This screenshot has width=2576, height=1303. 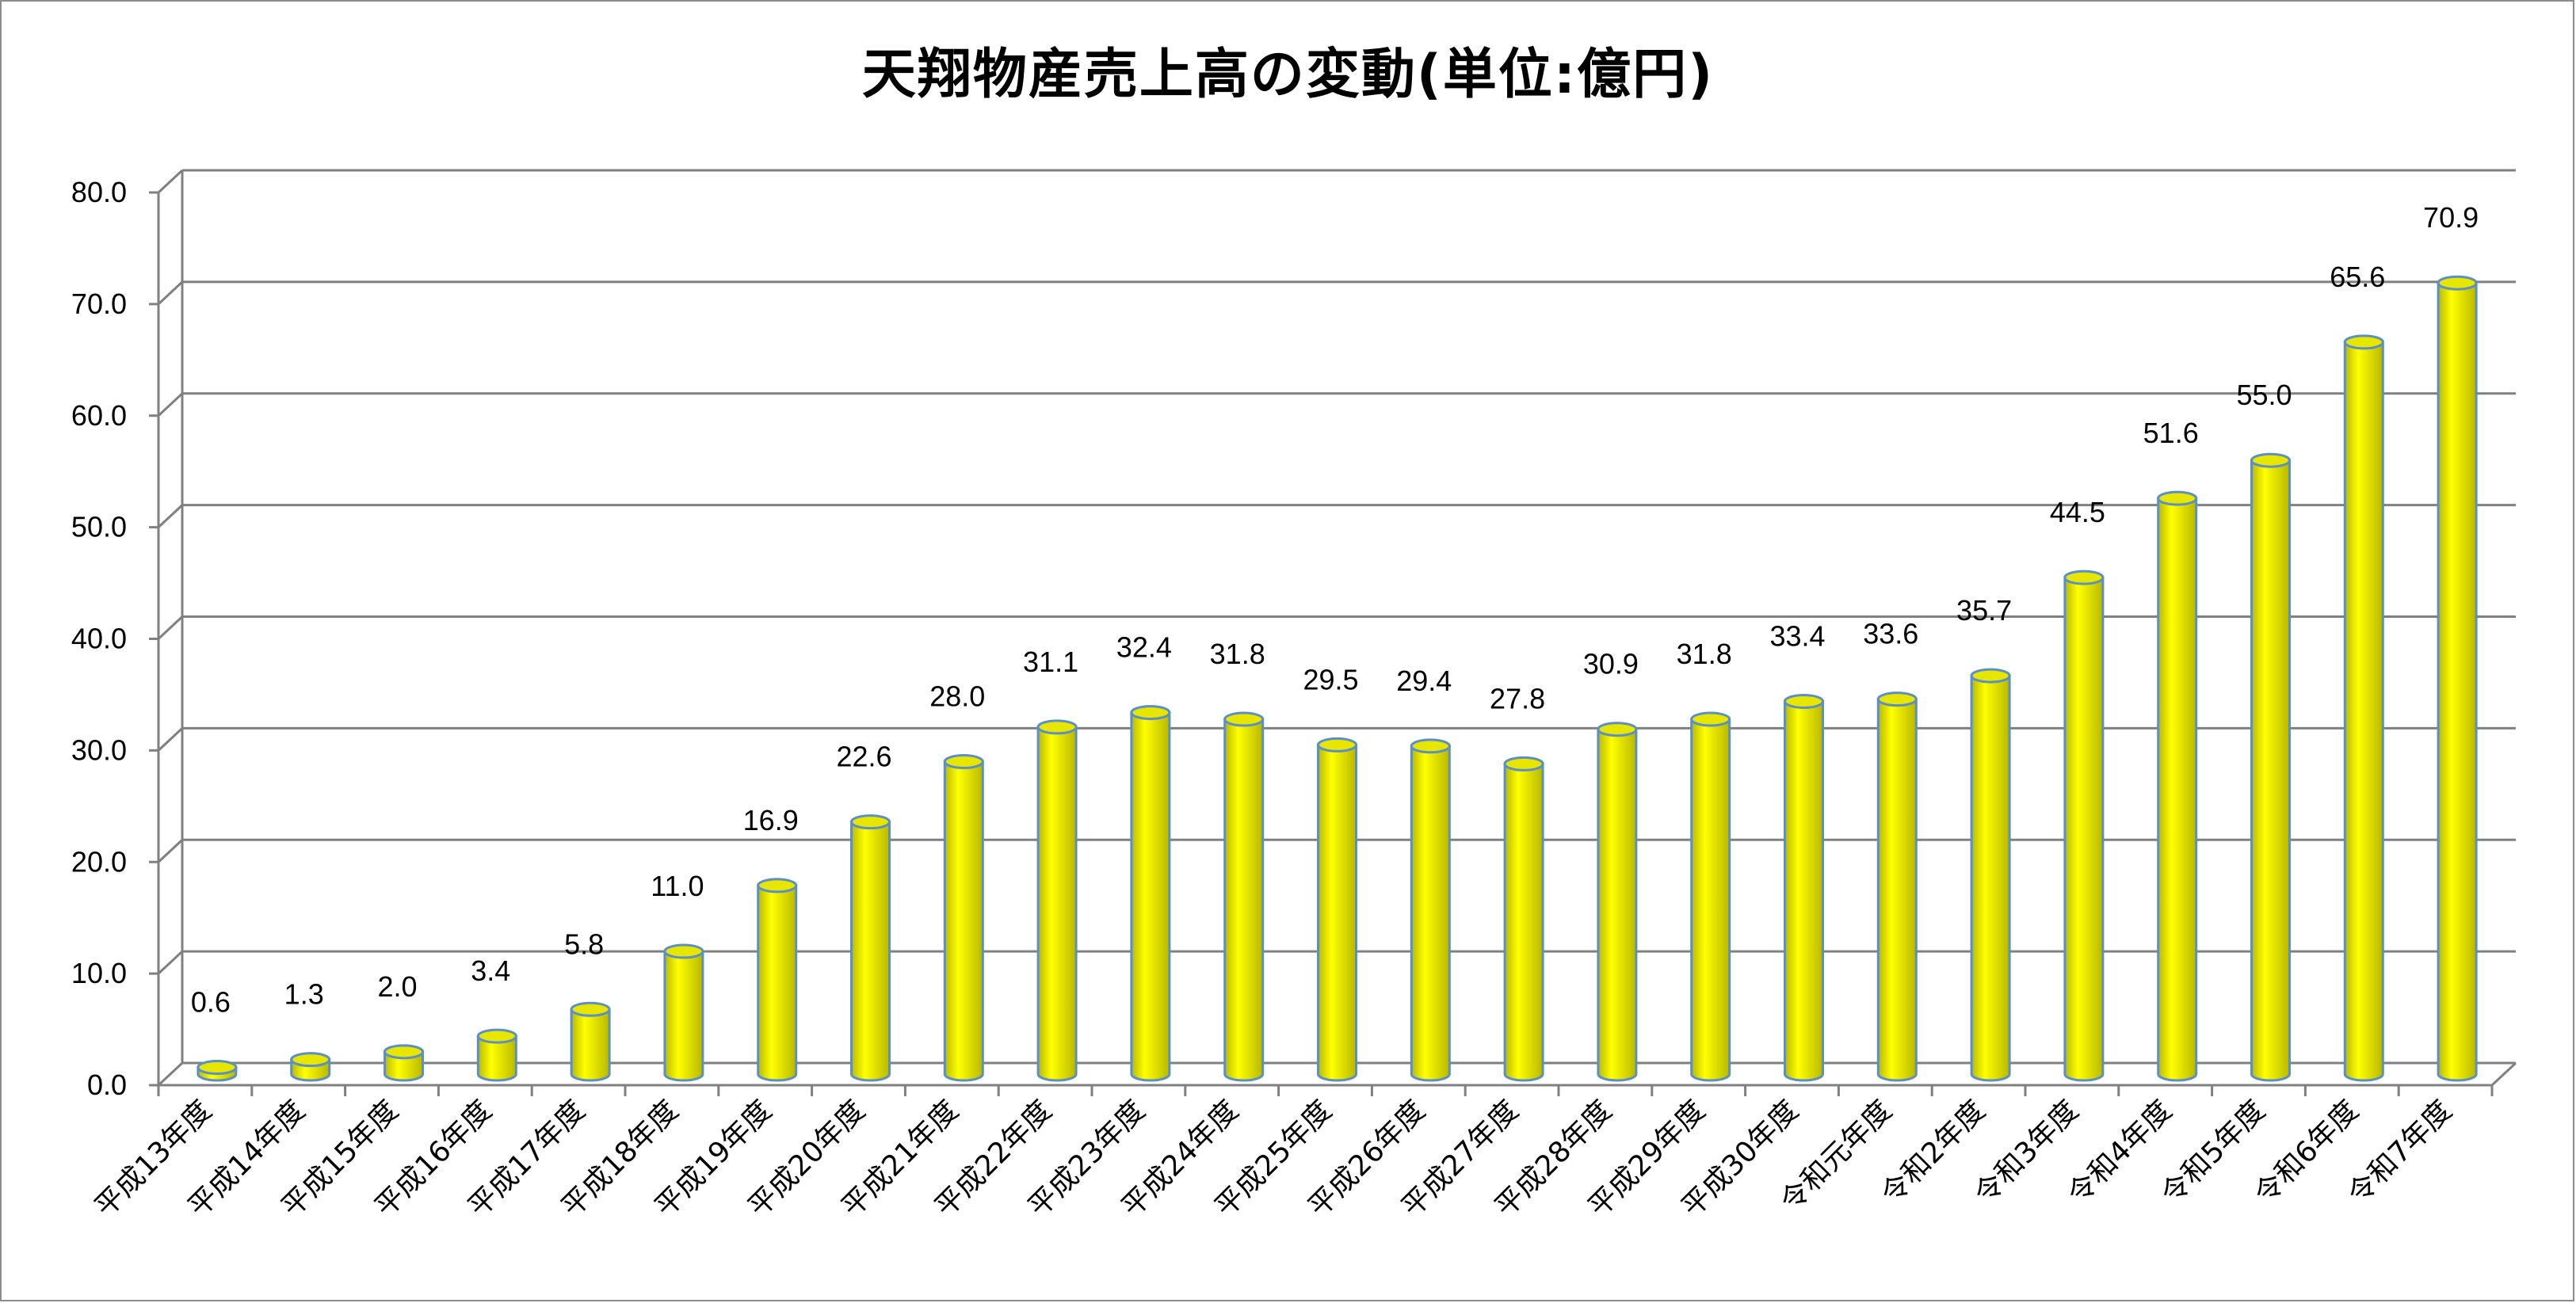 I want to click on y-tick-label: 60.0, so click(x=99, y=416).